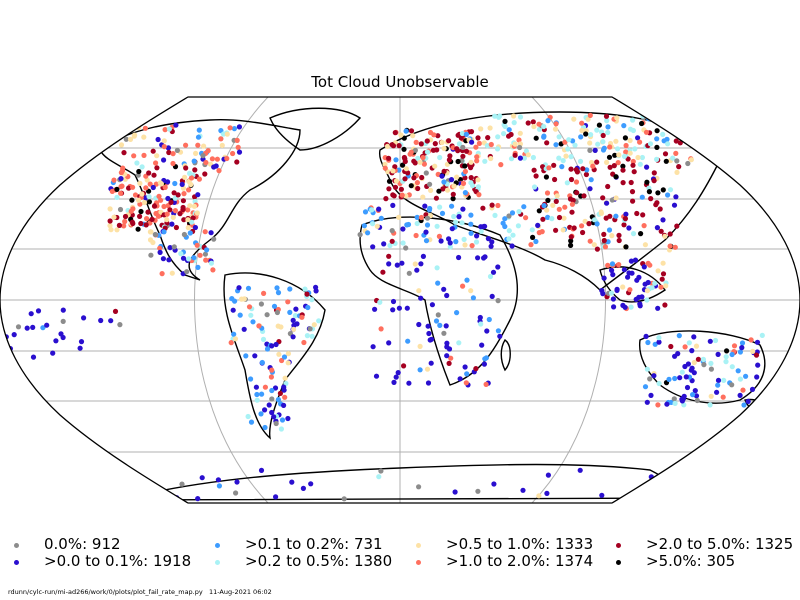  Describe the element at coordinates (400, 82) in the screenshot. I see `map-title: Tot Cloud Unobservable` at that location.